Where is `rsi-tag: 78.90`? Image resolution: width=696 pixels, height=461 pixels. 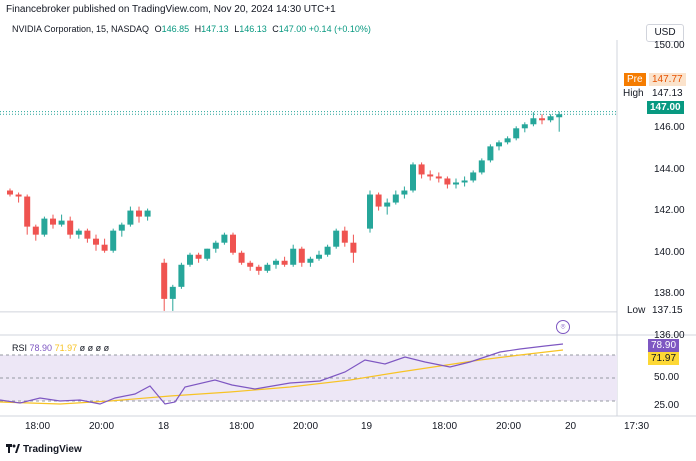
rsi-tag: 78.90 is located at coordinates (664, 345).